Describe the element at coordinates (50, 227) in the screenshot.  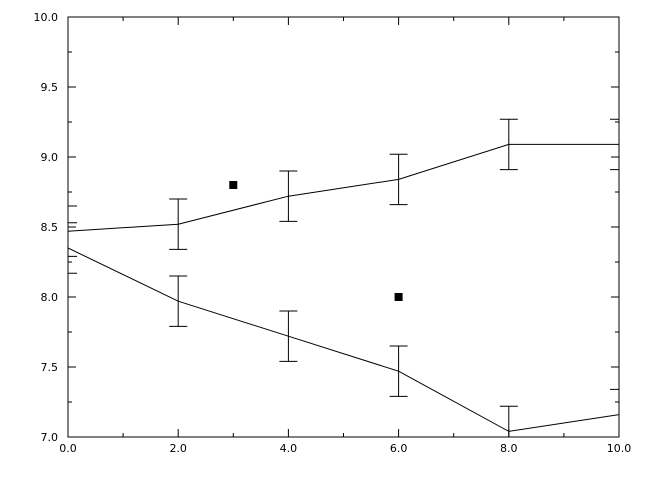
I see `y-tick-label: 8.5` at that location.